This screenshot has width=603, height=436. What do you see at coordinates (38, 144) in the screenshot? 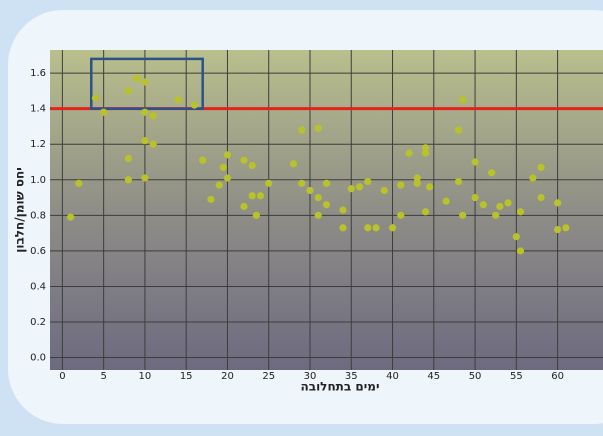
I see `y-tick-label: 1.2` at bounding box center [38, 144].